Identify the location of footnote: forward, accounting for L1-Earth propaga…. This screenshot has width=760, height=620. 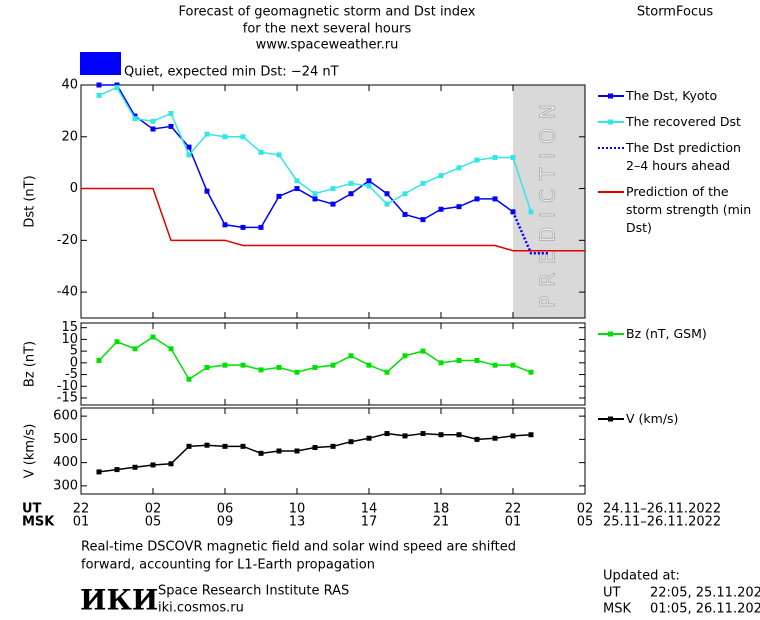
(228, 565).